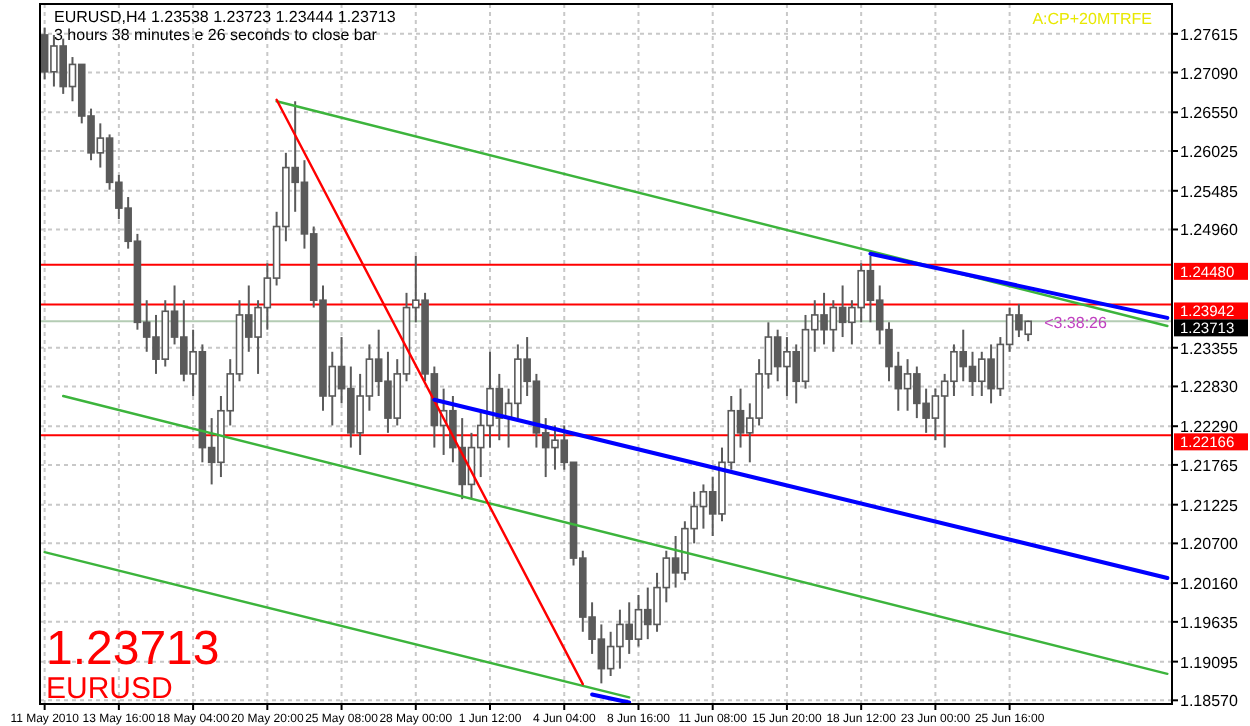  Describe the element at coordinates (1209, 348) in the screenshot. I see `y-tick-label: 1.23355` at that location.